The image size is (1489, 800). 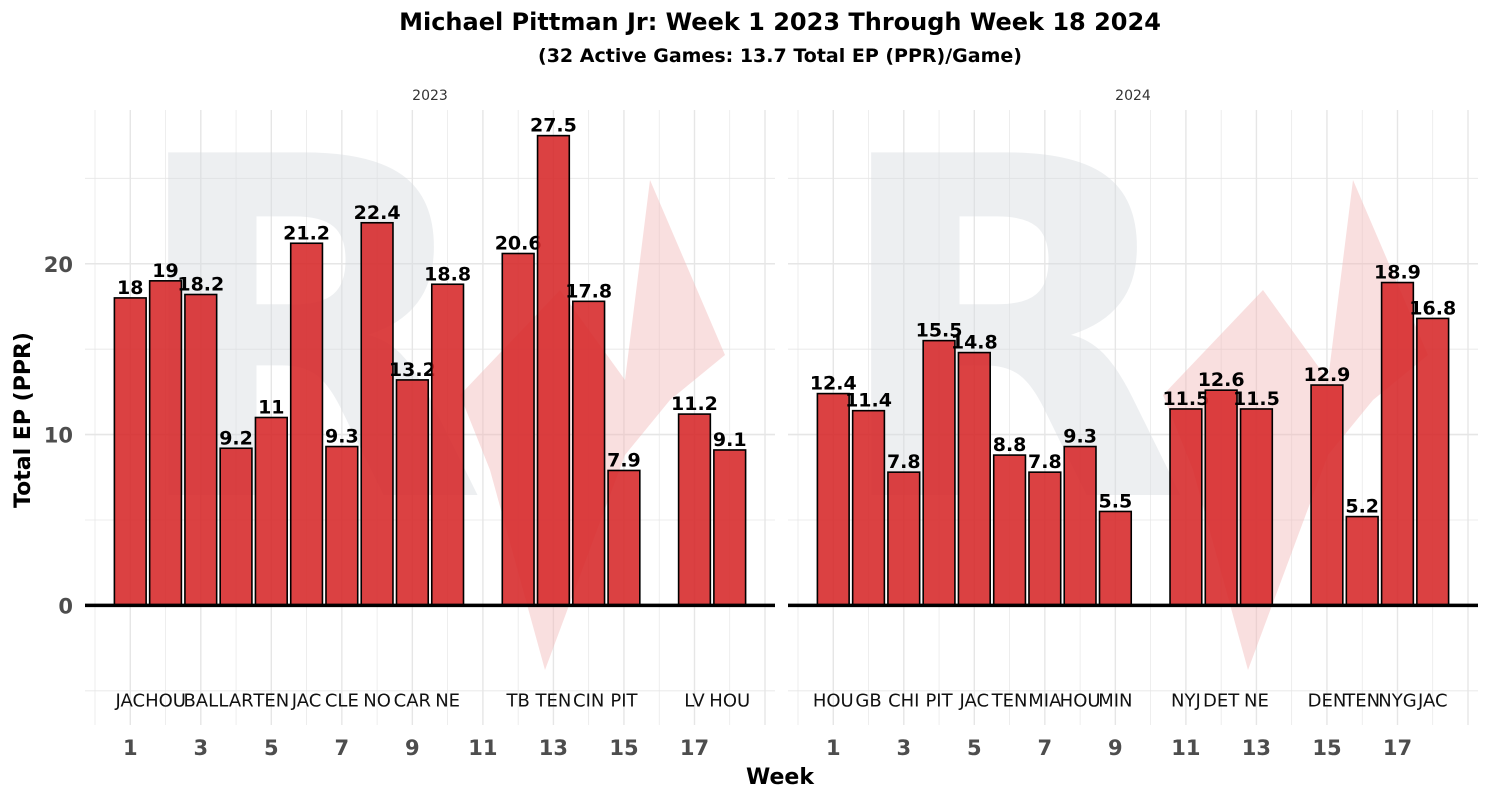 I want to click on bar-value-label: 15.5, so click(x=939, y=331).